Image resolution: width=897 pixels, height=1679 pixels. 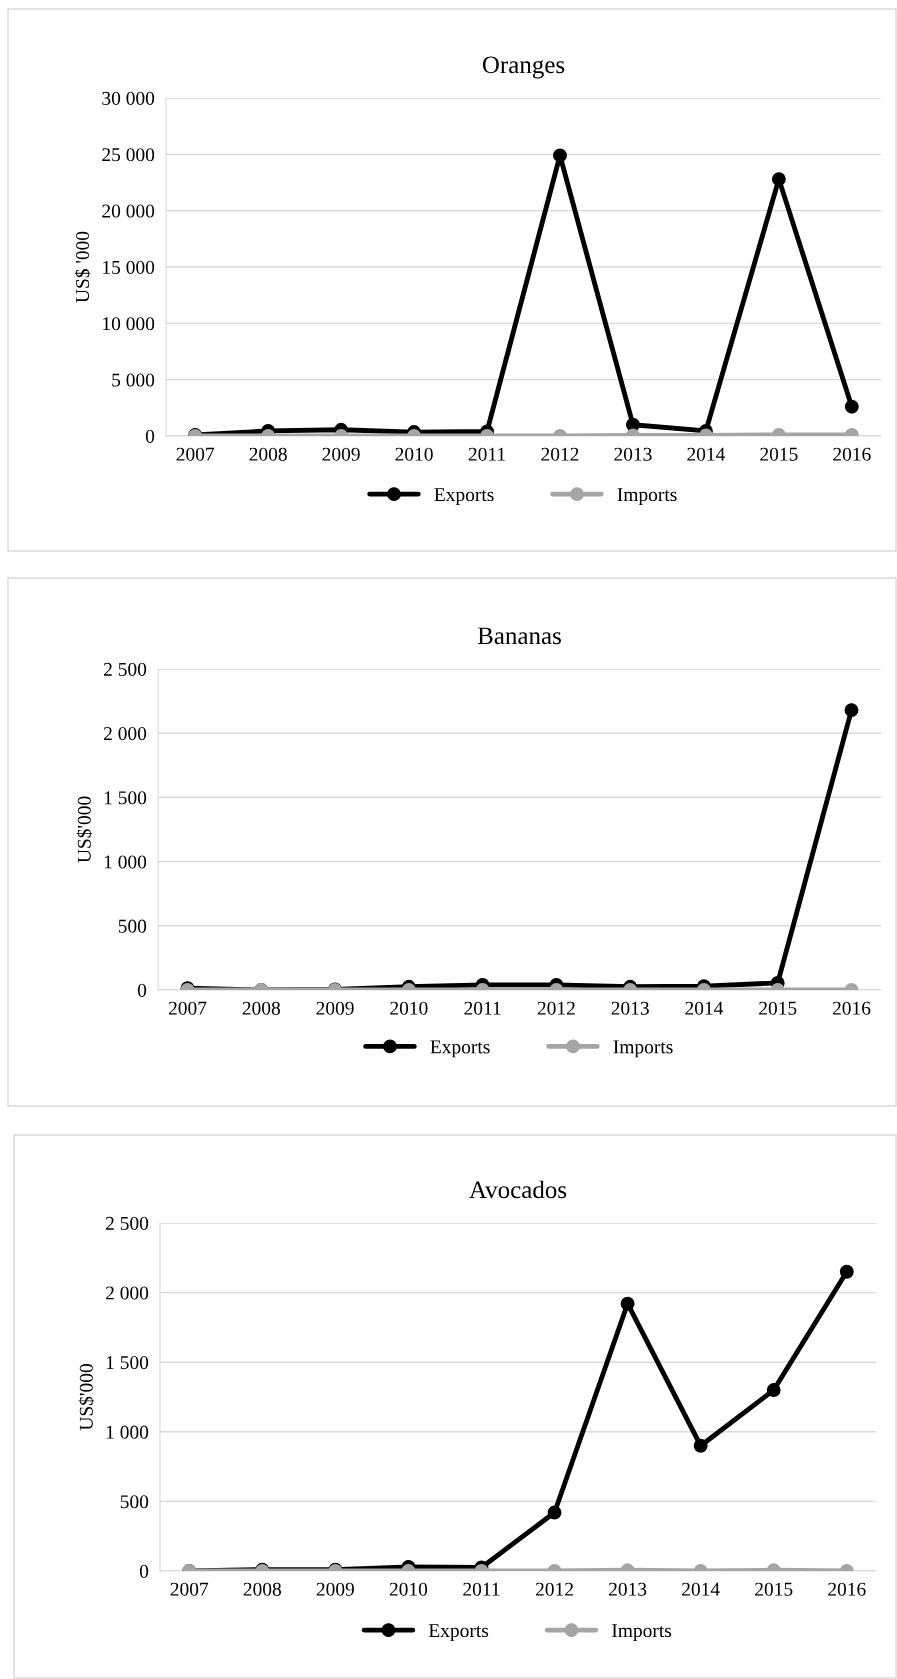 I want to click on chart-title: Oranges, so click(x=523, y=67).